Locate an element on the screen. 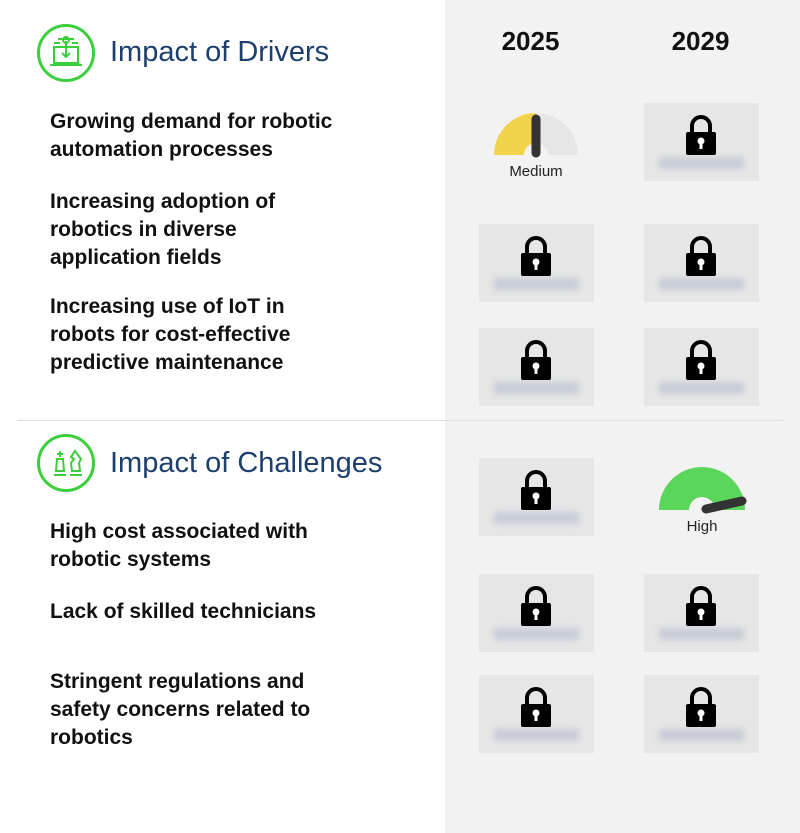  high-gauge is located at coordinates (703, 490).